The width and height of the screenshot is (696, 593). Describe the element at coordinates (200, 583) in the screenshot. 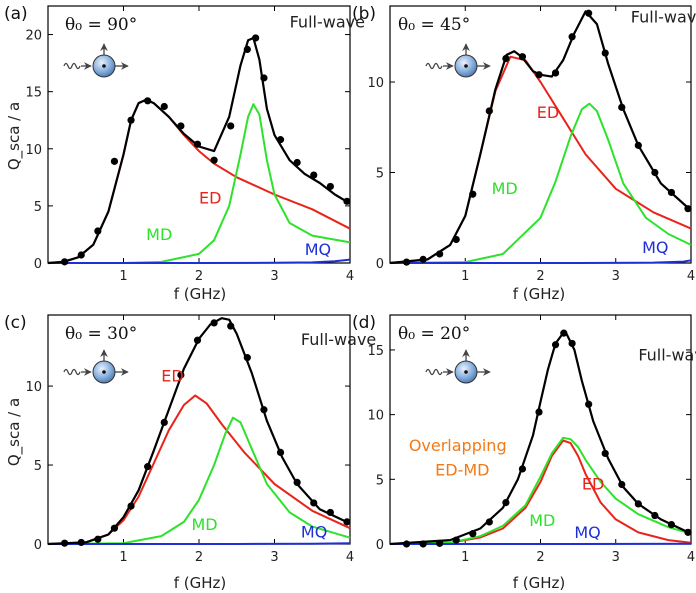

I see `x-axis-label-c: f (GHz)` at that location.